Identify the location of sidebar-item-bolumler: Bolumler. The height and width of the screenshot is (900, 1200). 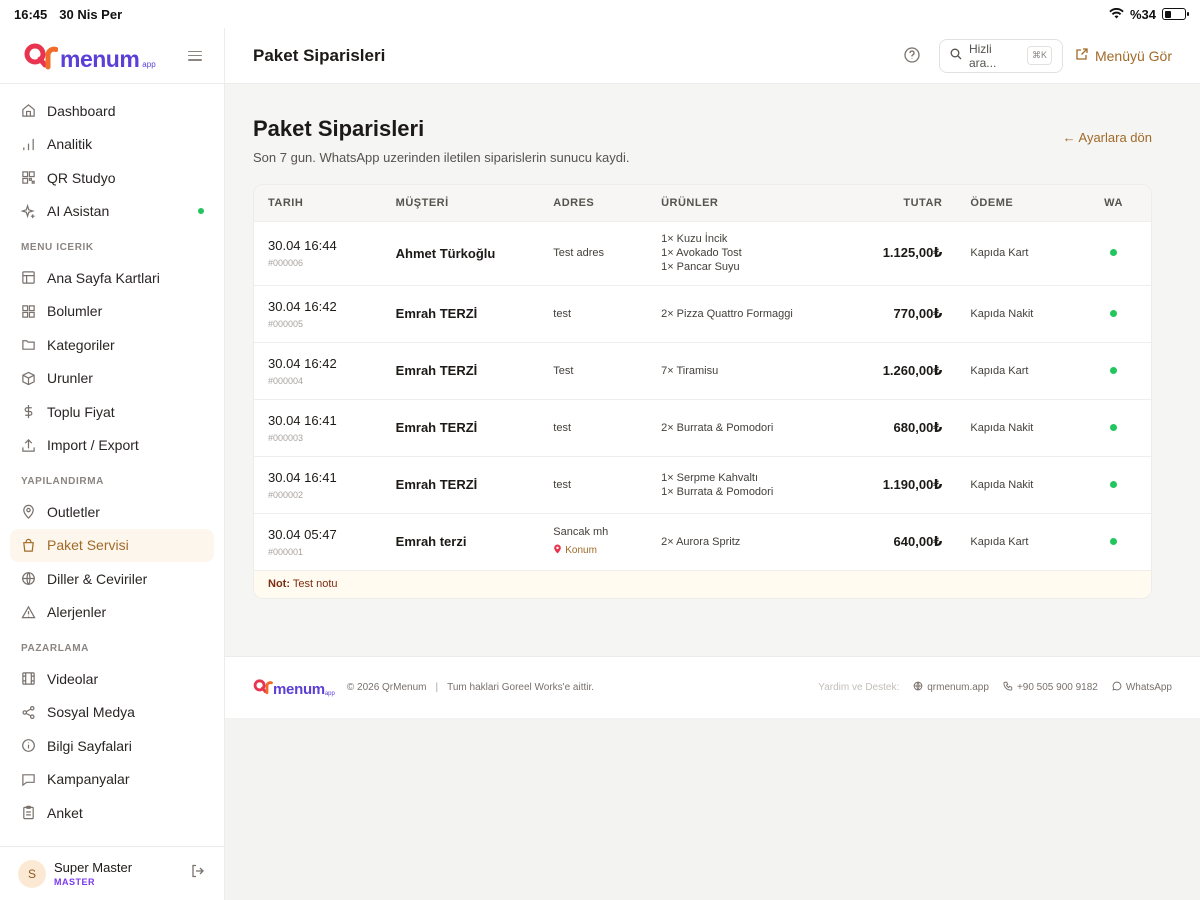
(112, 312).